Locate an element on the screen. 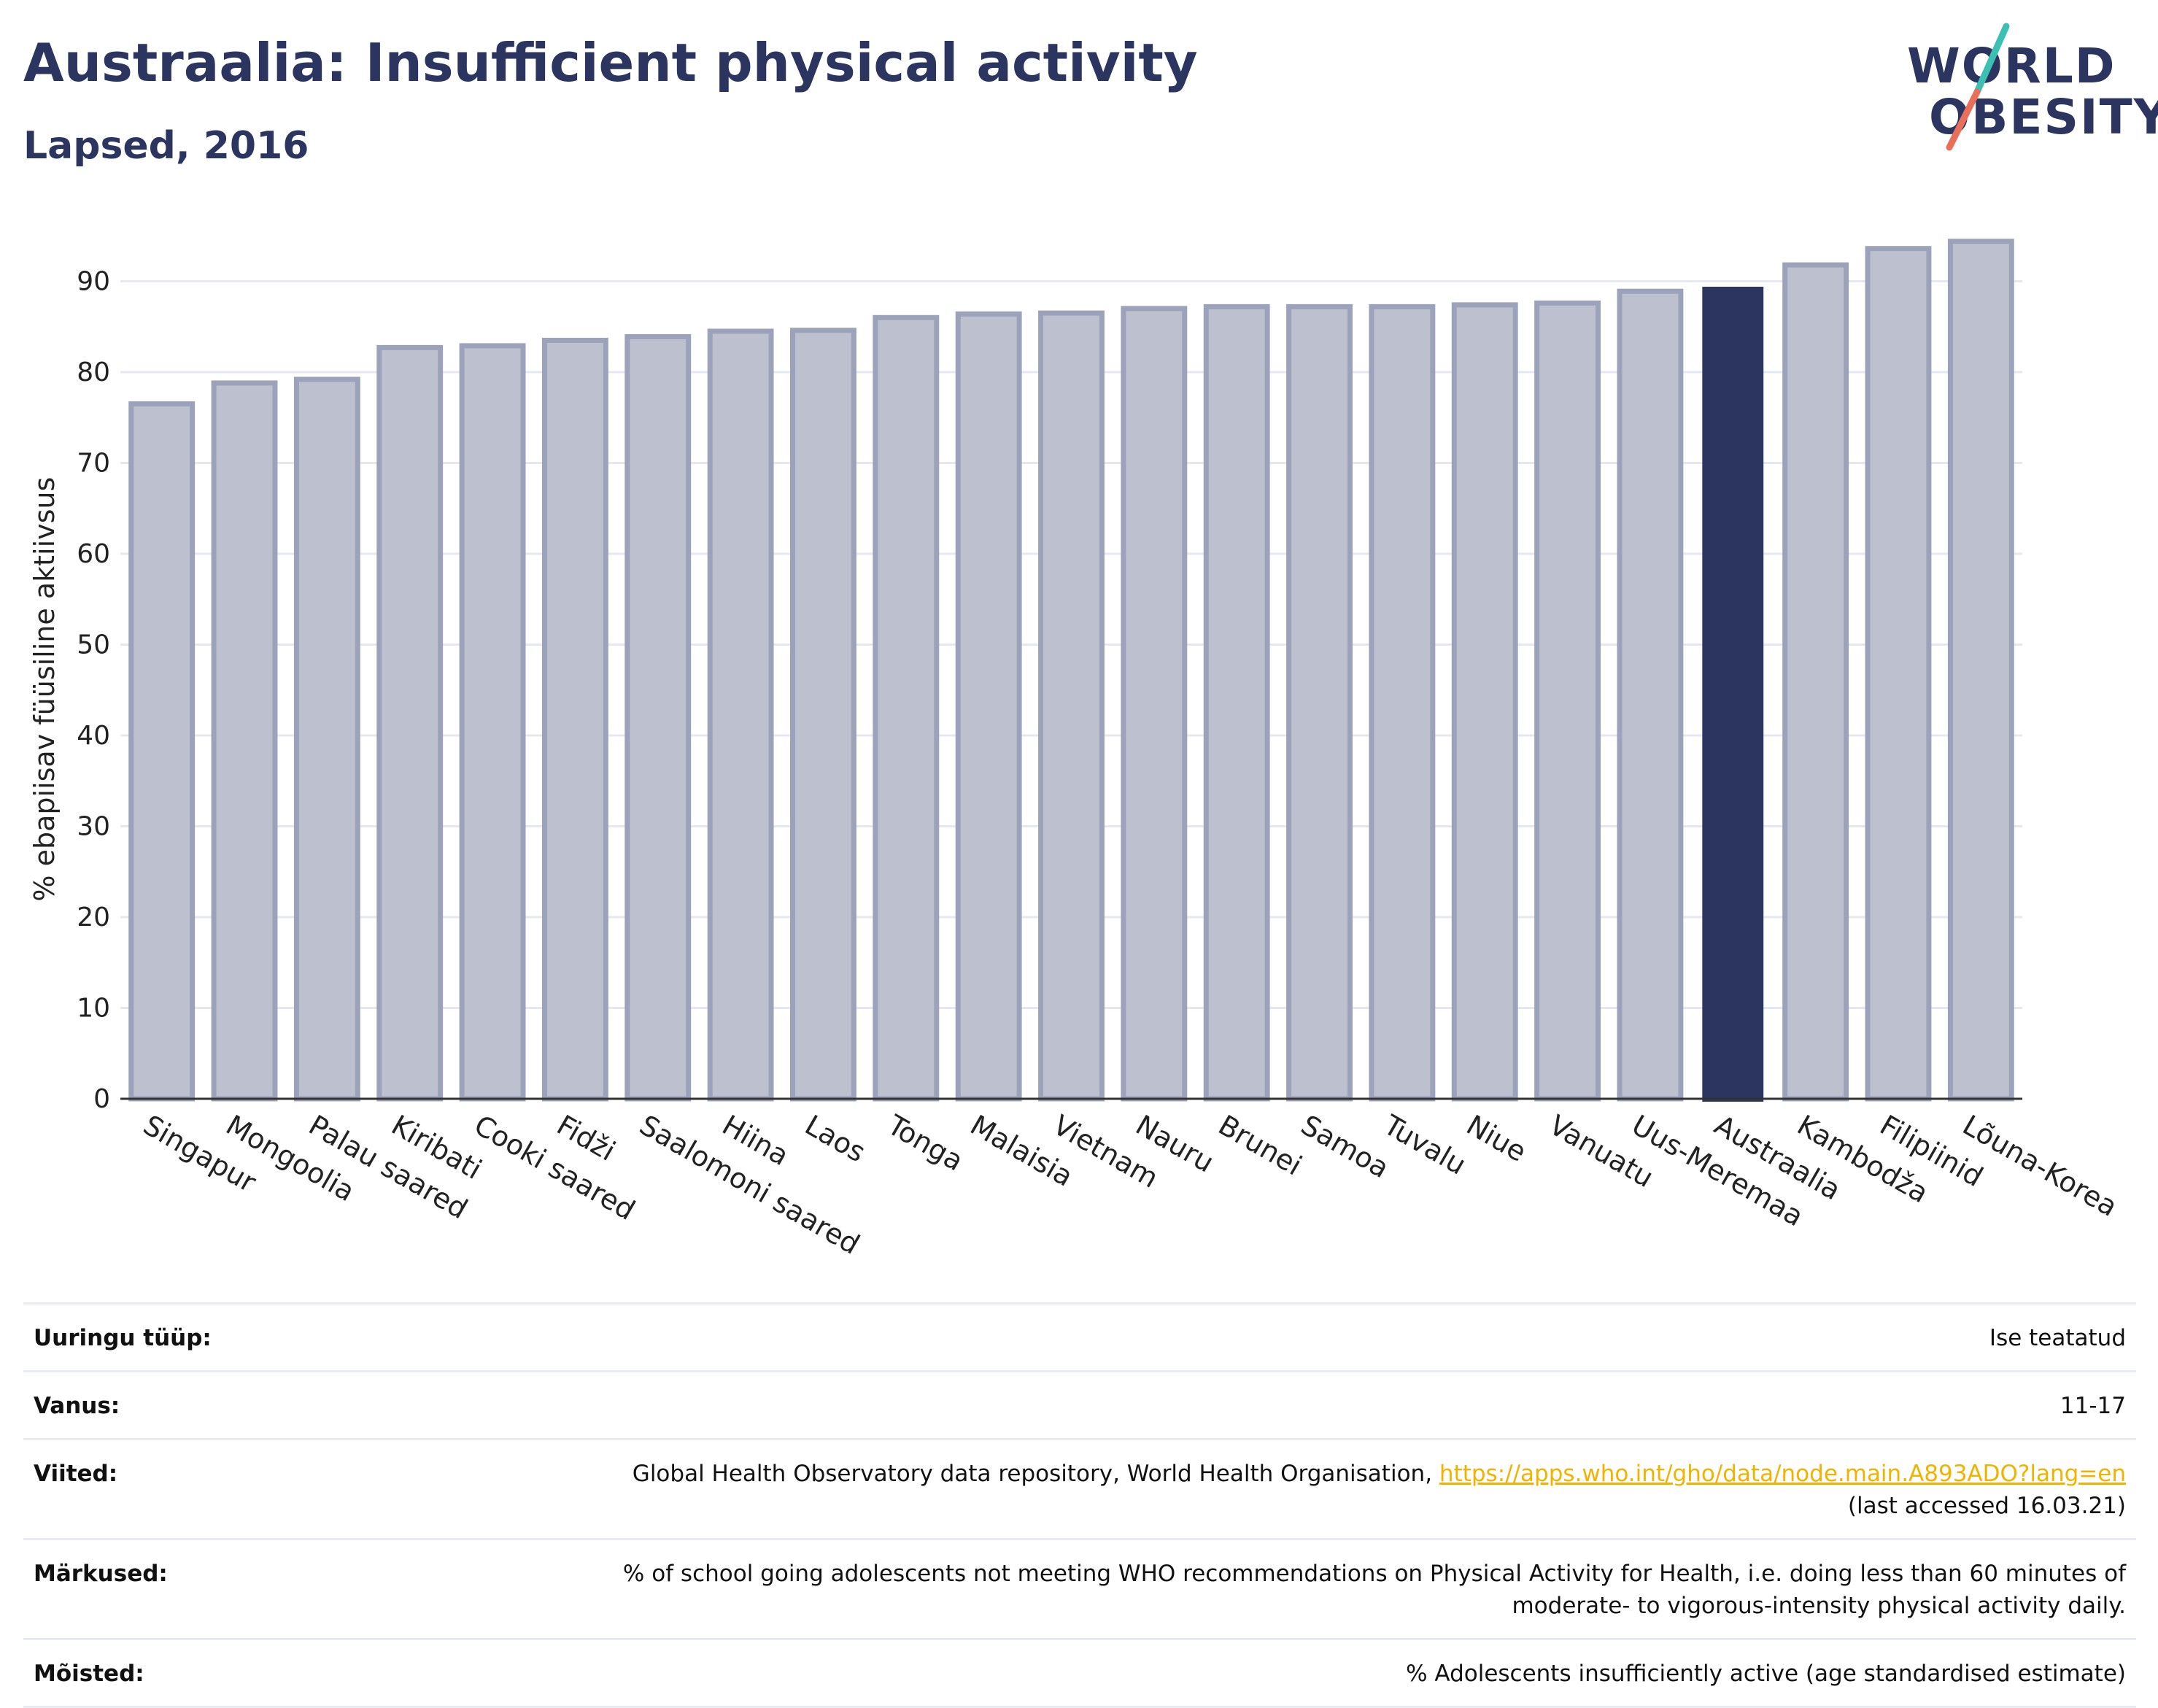  bar-saalomoni-saared is located at coordinates (658, 717).